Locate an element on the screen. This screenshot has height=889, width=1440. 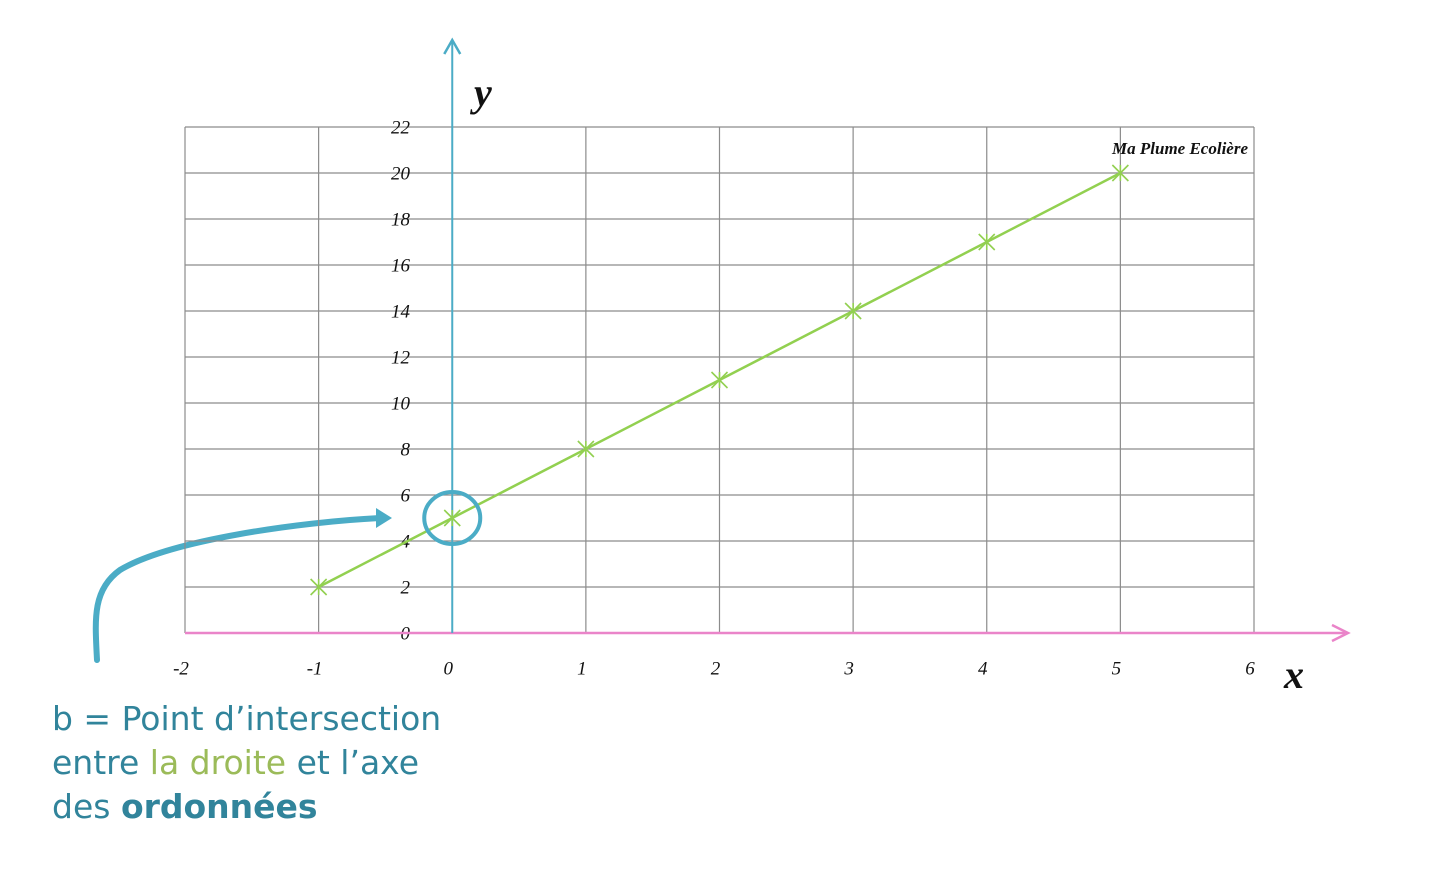
x-tick-label: 3 is located at coordinates (848, 668).